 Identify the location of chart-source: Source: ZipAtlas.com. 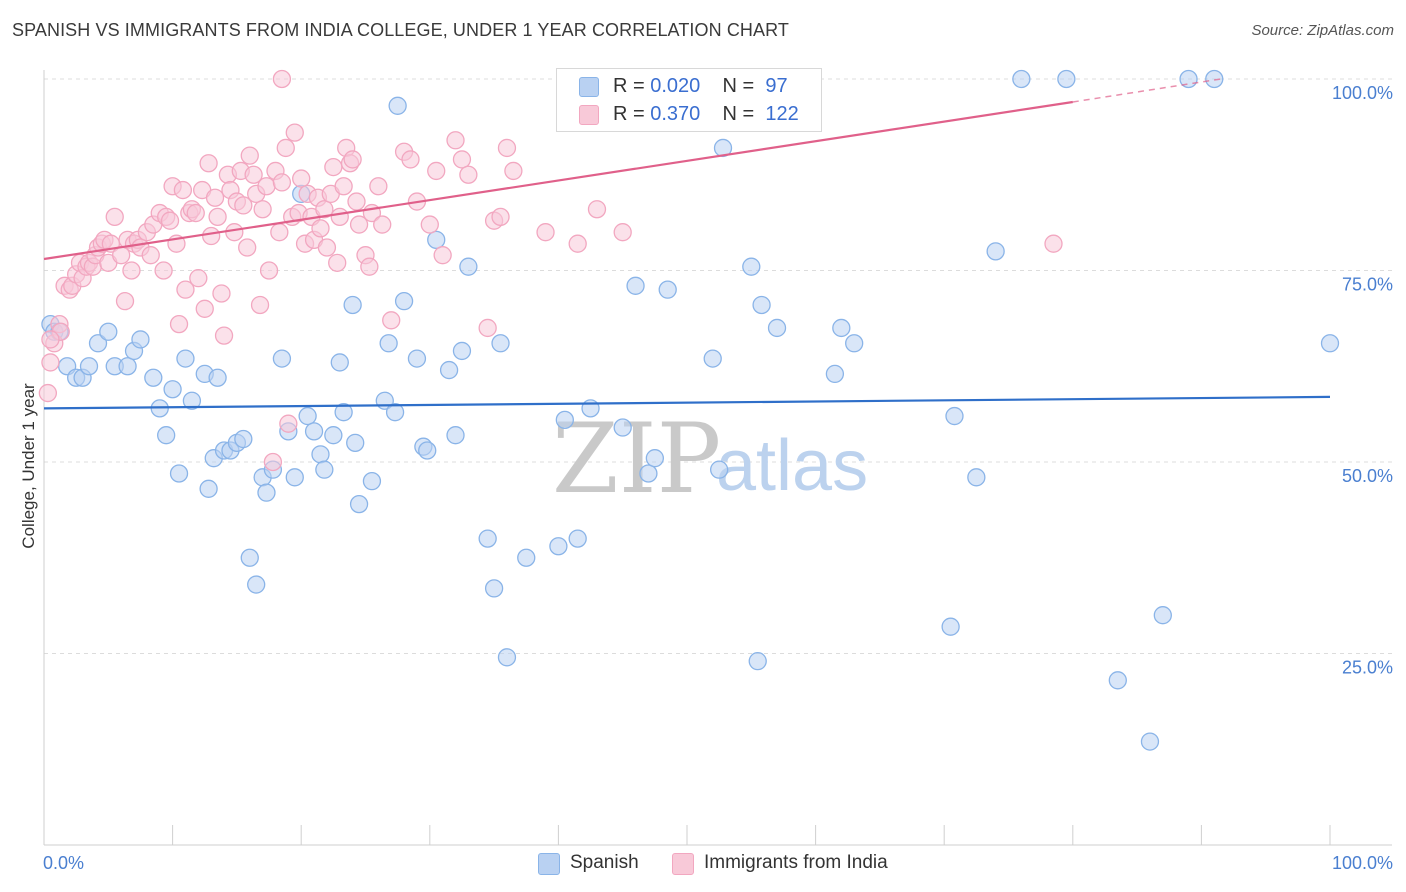
(1322, 30).